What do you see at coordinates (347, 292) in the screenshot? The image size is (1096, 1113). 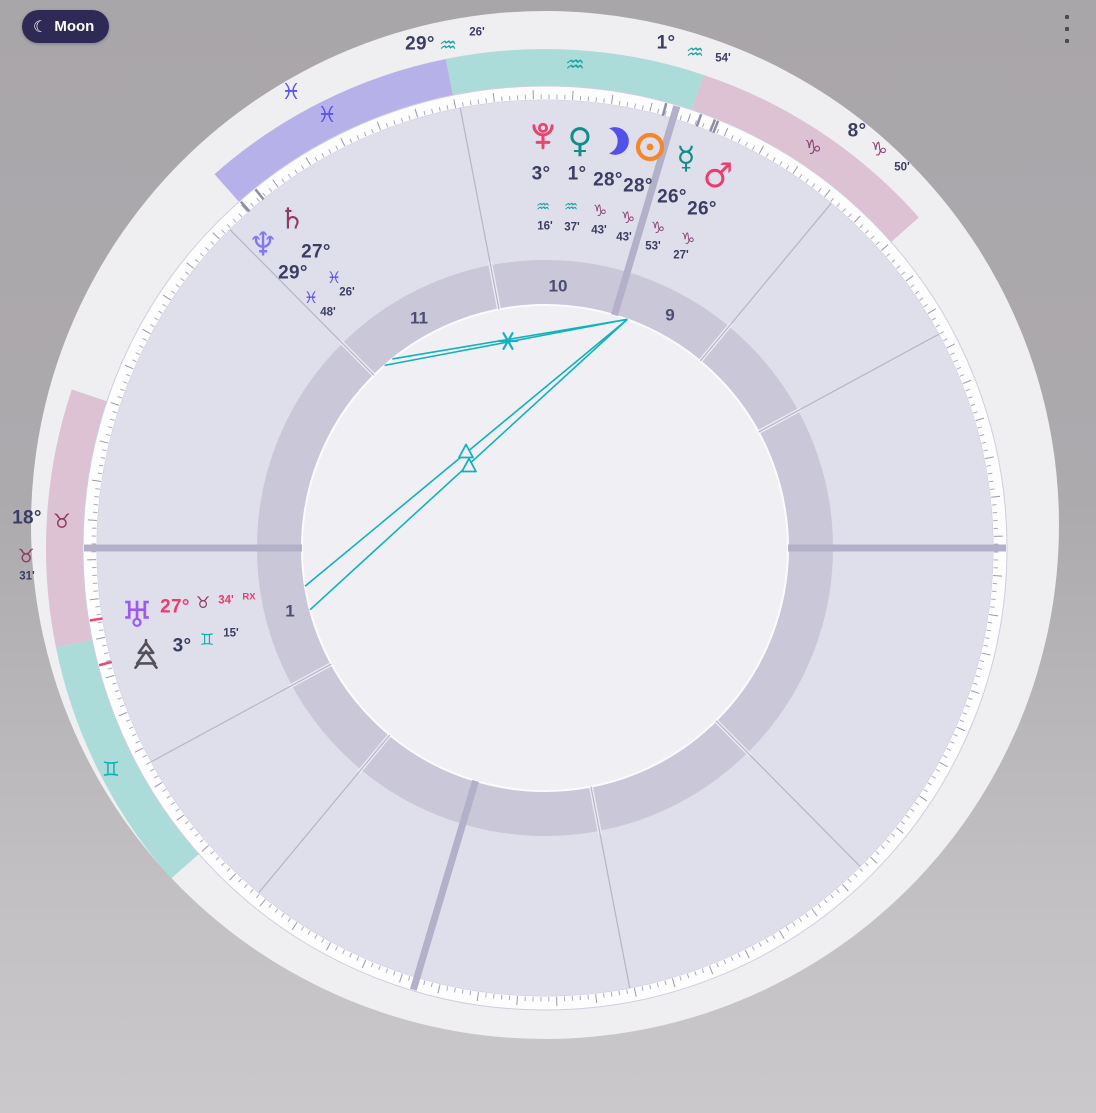 I see `saturn-minutes: 26'` at bounding box center [347, 292].